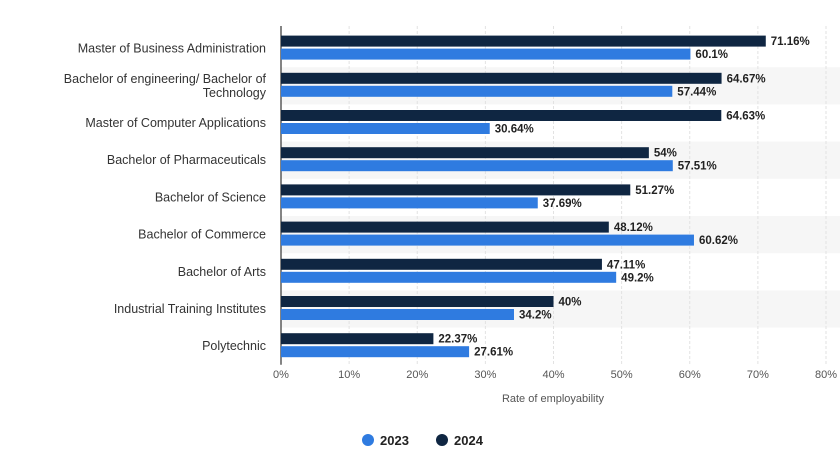 The width and height of the screenshot is (840, 452). I want to click on x-axis-title: Rate of employability, so click(553, 399).